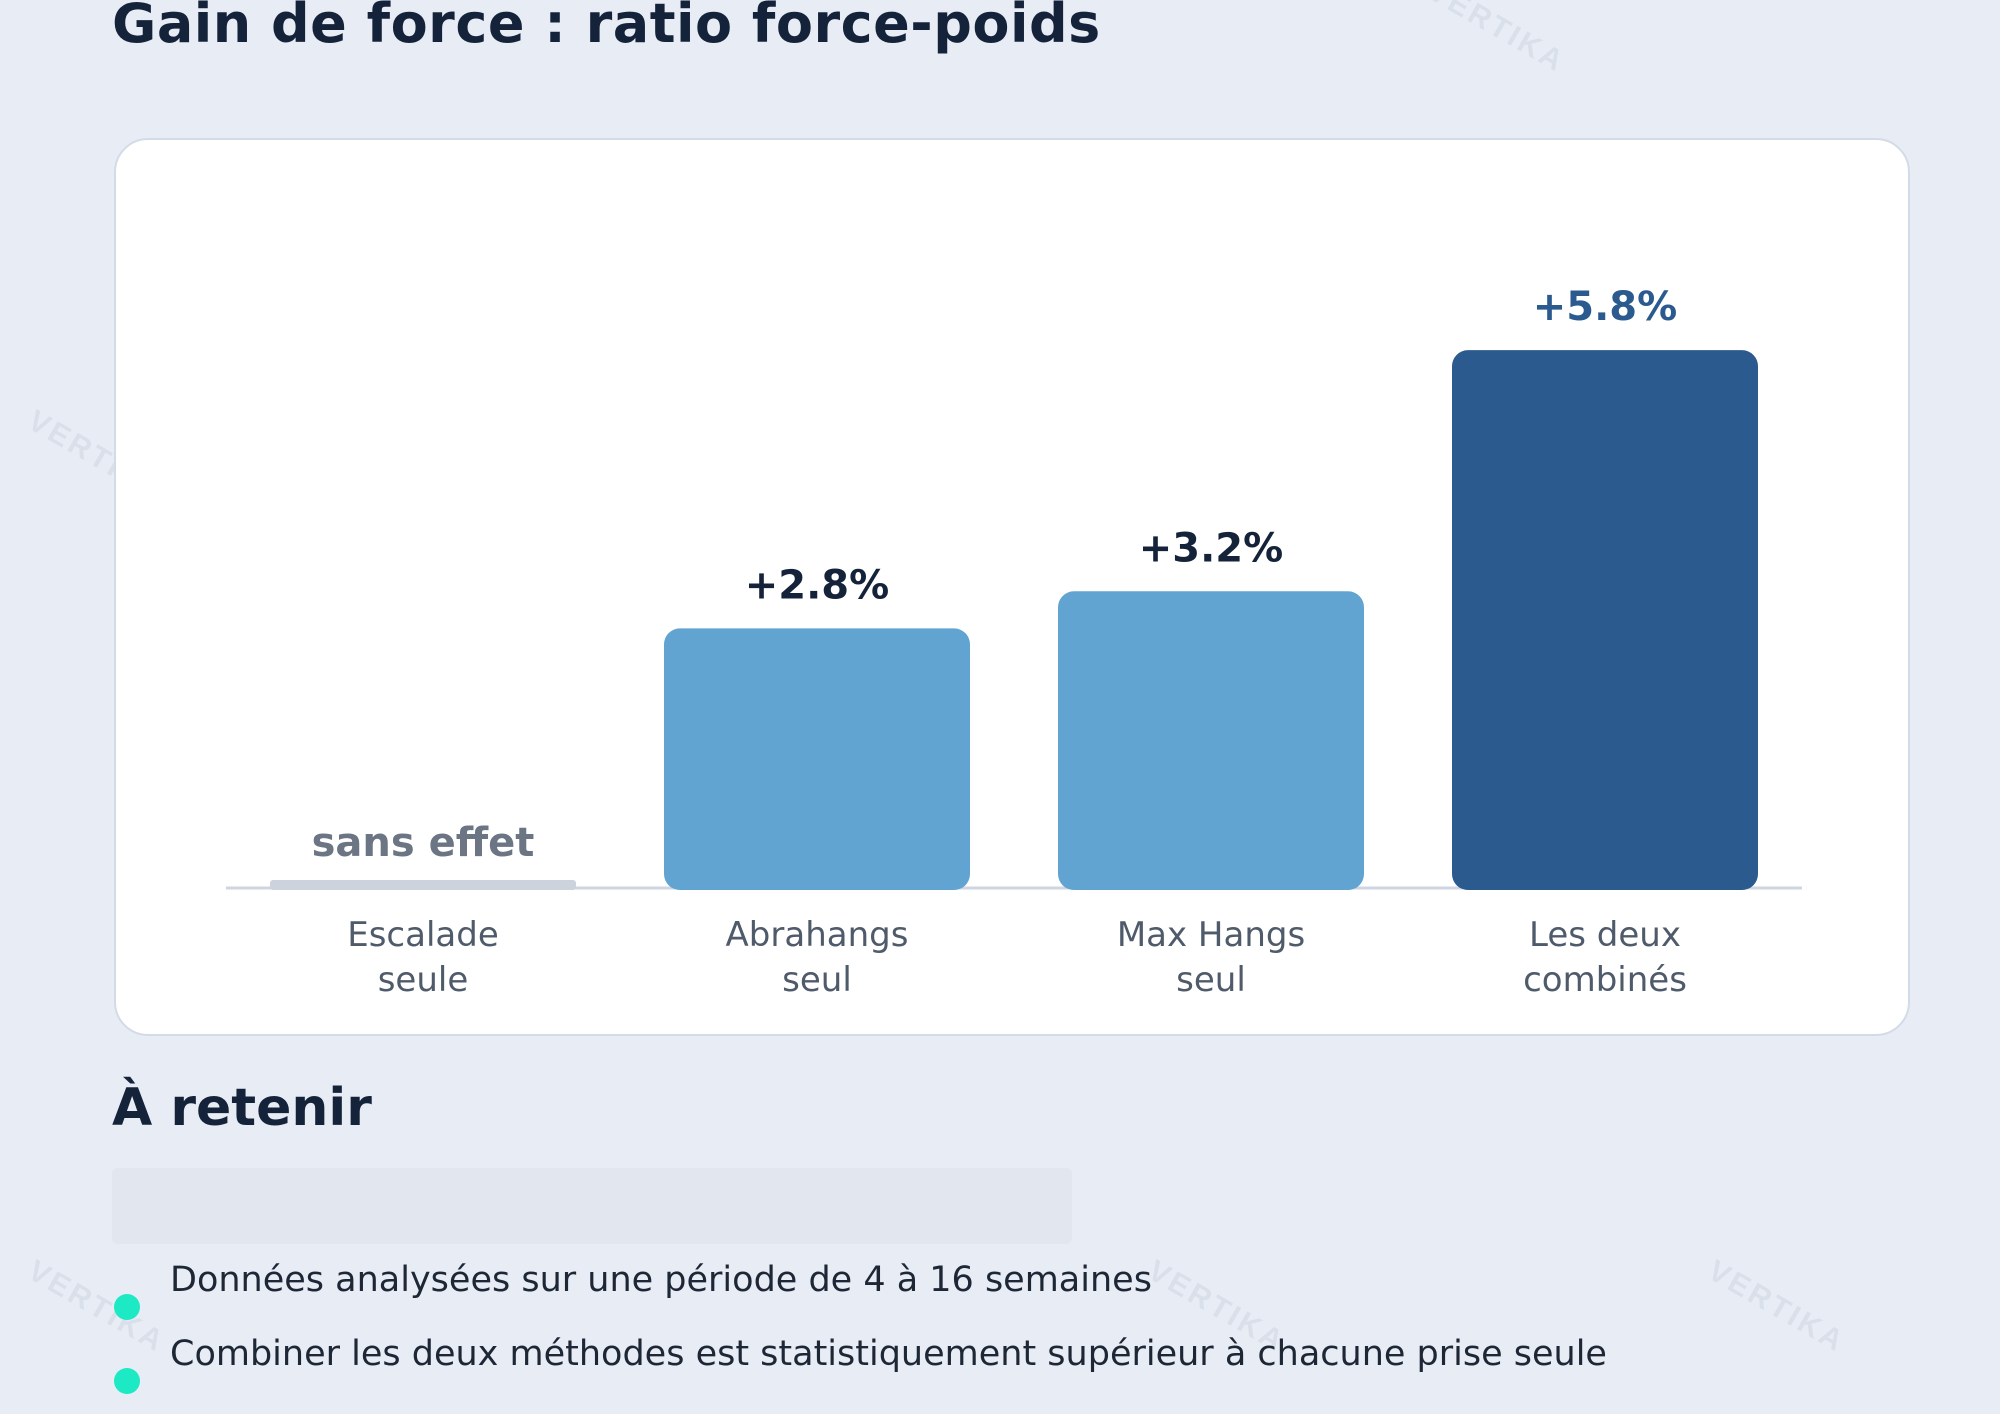 The height and width of the screenshot is (1414, 2000). What do you see at coordinates (1605, 935) in the screenshot?
I see `category-label: Les deux` at bounding box center [1605, 935].